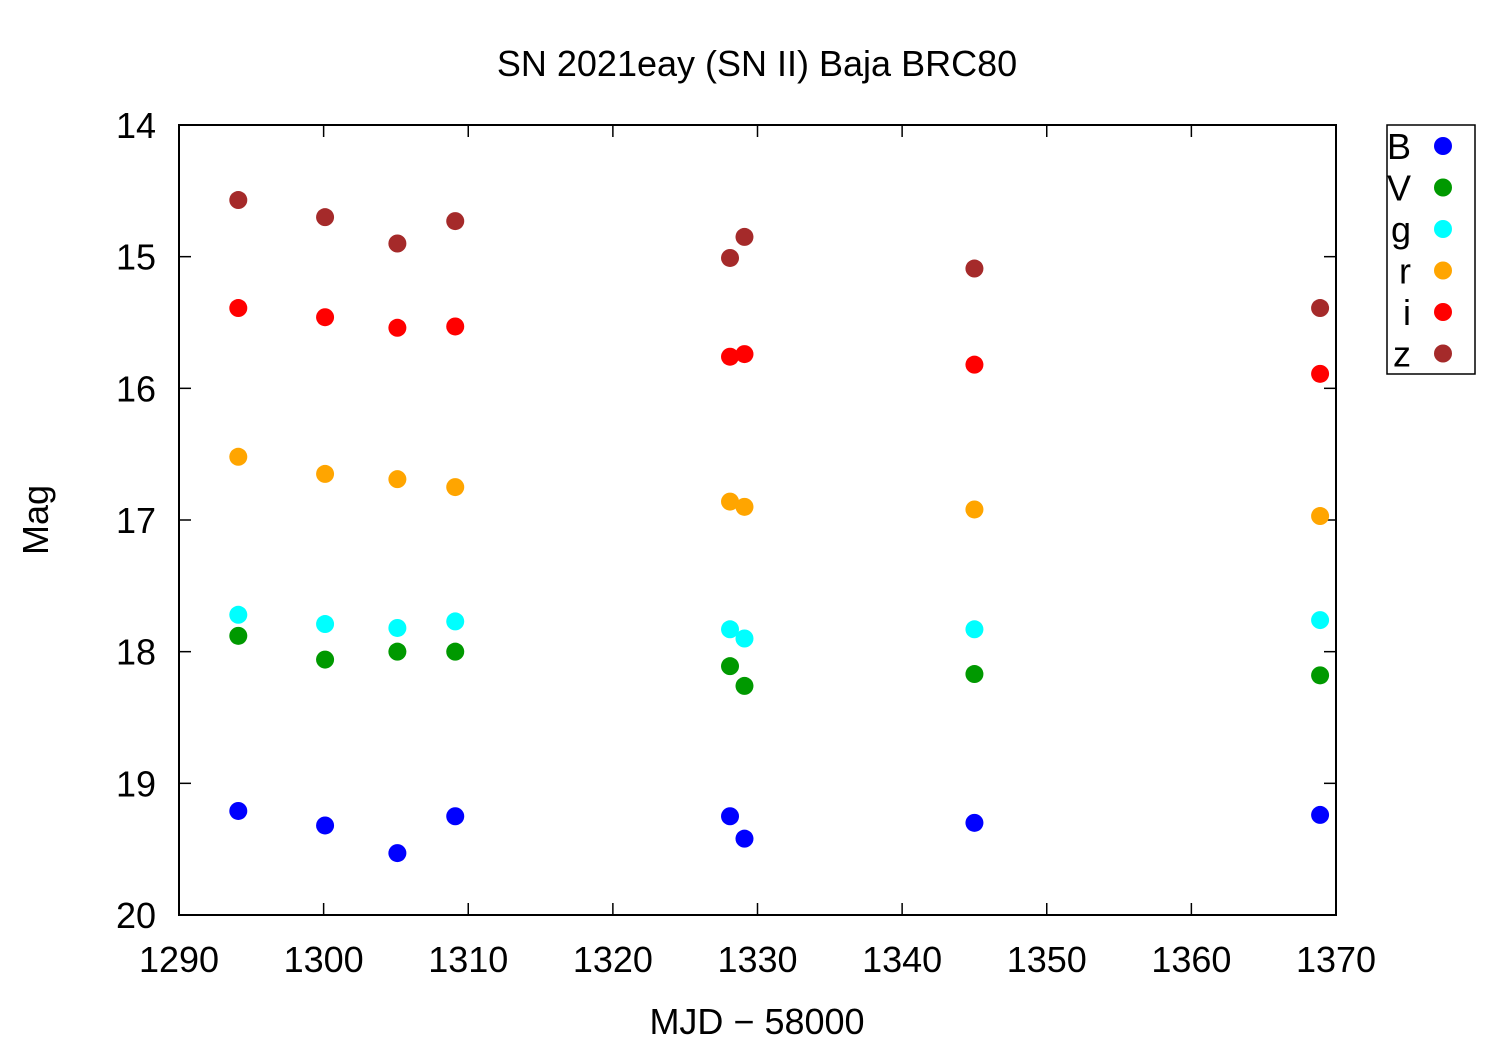 Image resolution: width=1500 pixels, height=1050 pixels. What do you see at coordinates (1443, 146) in the screenshot?
I see `legend-marker-B` at bounding box center [1443, 146].